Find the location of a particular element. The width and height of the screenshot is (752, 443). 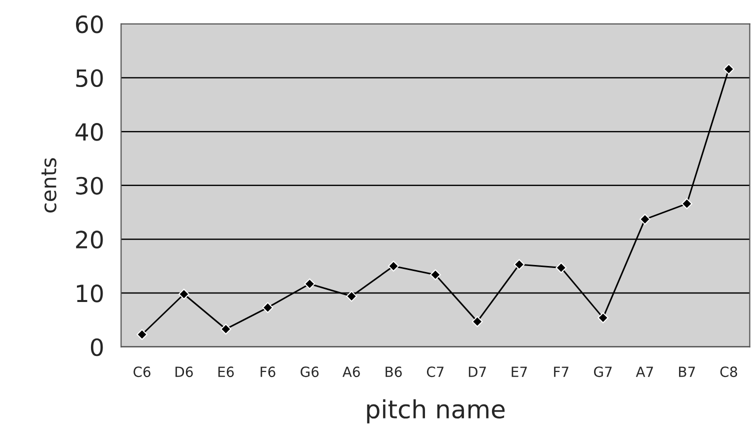

x-tick-label: D6 is located at coordinates (184, 372).